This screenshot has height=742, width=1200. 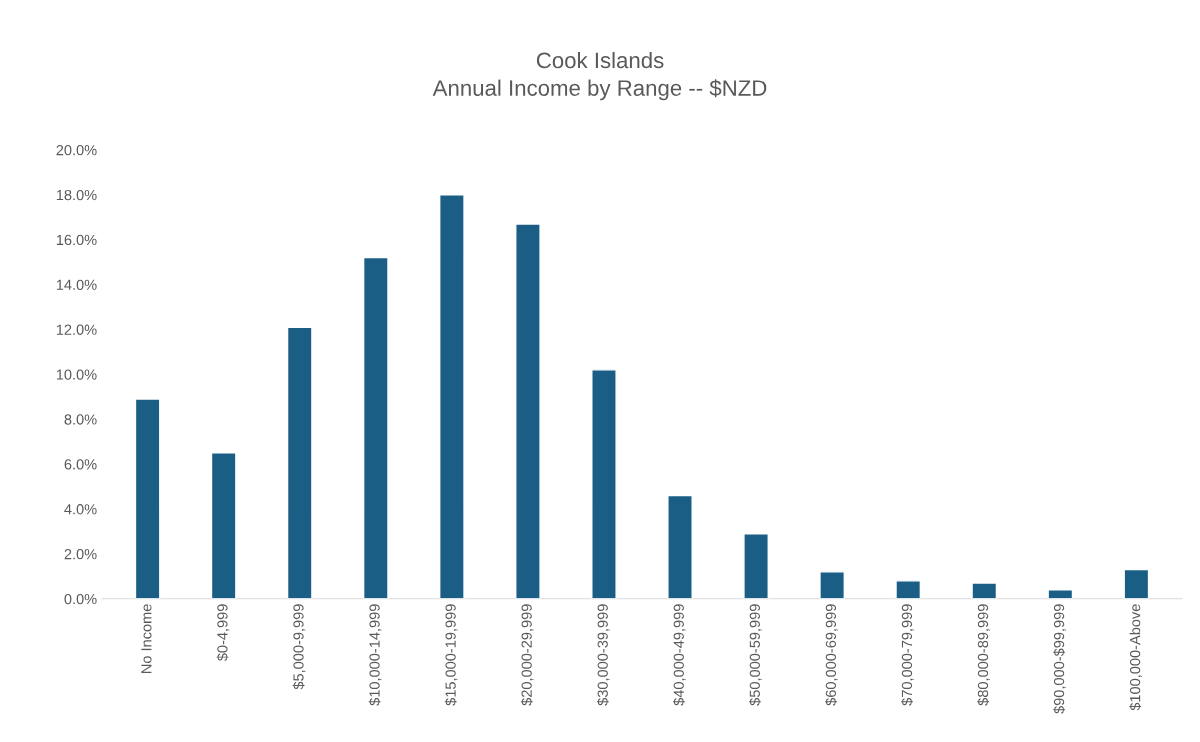 I want to click on x-tick-label: $40,000-49,999, so click(x=679, y=655).